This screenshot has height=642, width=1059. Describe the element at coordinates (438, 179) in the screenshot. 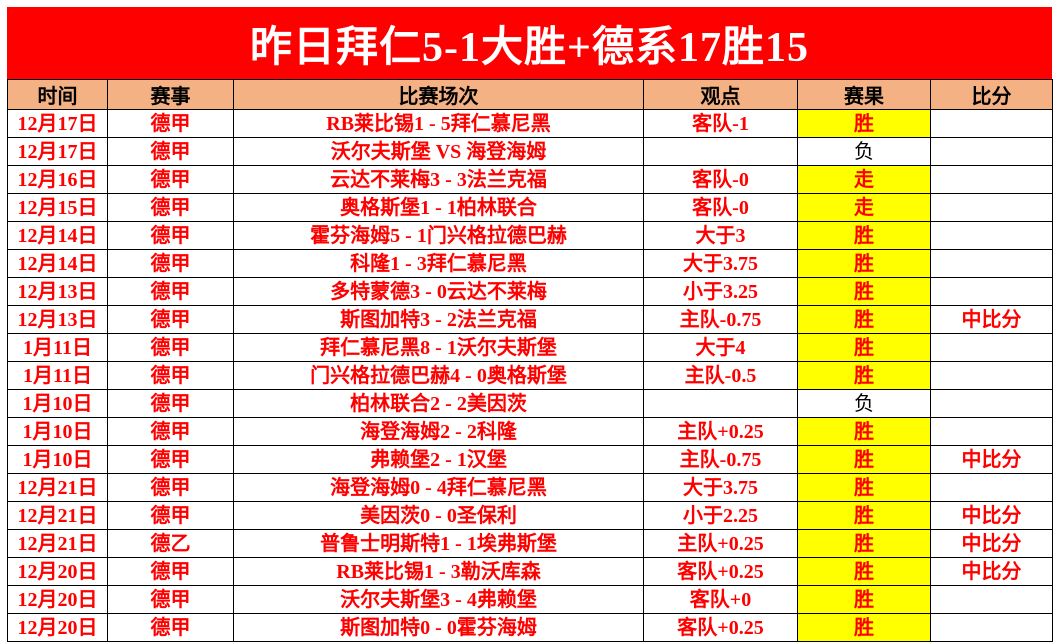

I see `match-cell: 云达不莱梅3 - 3法兰克福` at that location.